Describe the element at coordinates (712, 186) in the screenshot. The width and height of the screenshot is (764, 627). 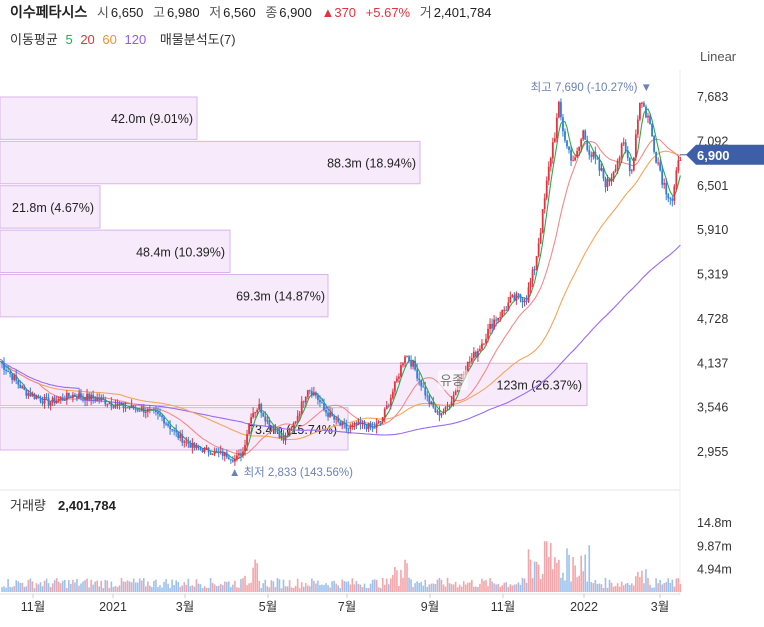
I see `price-axis-tick: 6,501` at that location.